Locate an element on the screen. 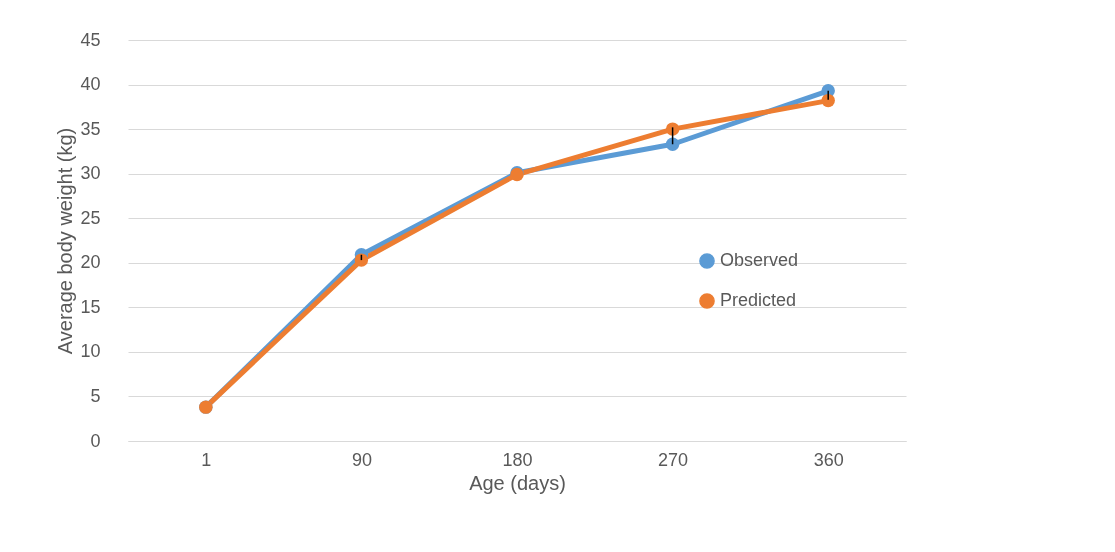  y-tick-label: 30 is located at coordinates (90, 173).